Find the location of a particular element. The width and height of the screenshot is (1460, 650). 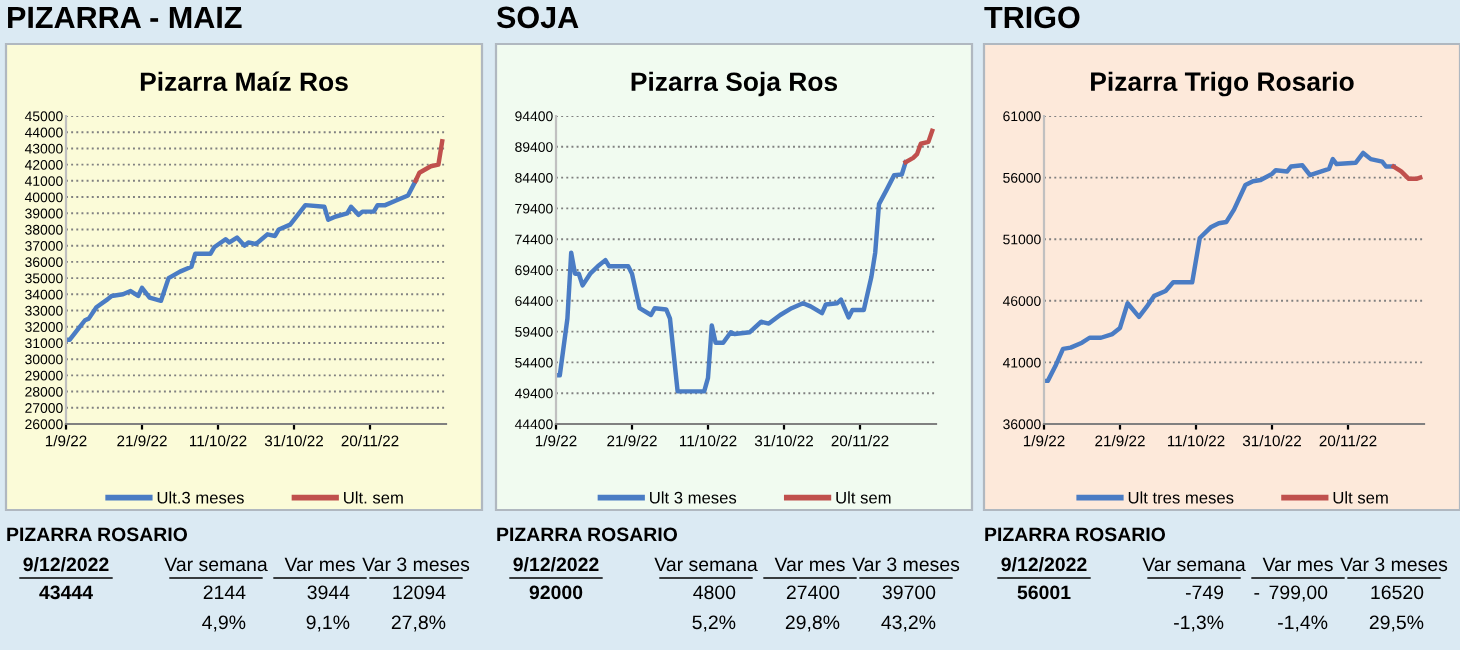

text: 16520 is located at coordinates (1397, 592).